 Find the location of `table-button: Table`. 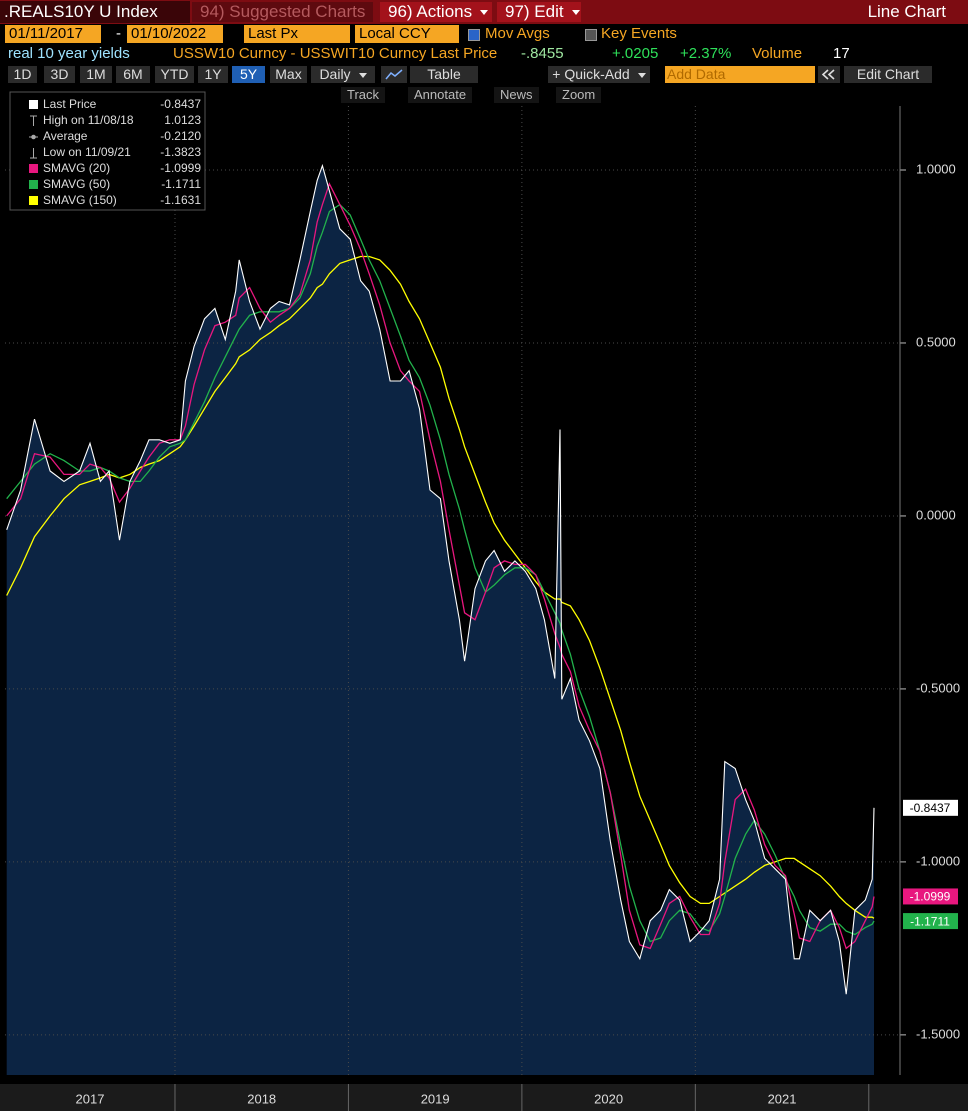

table-button: Table is located at coordinates (444, 74).